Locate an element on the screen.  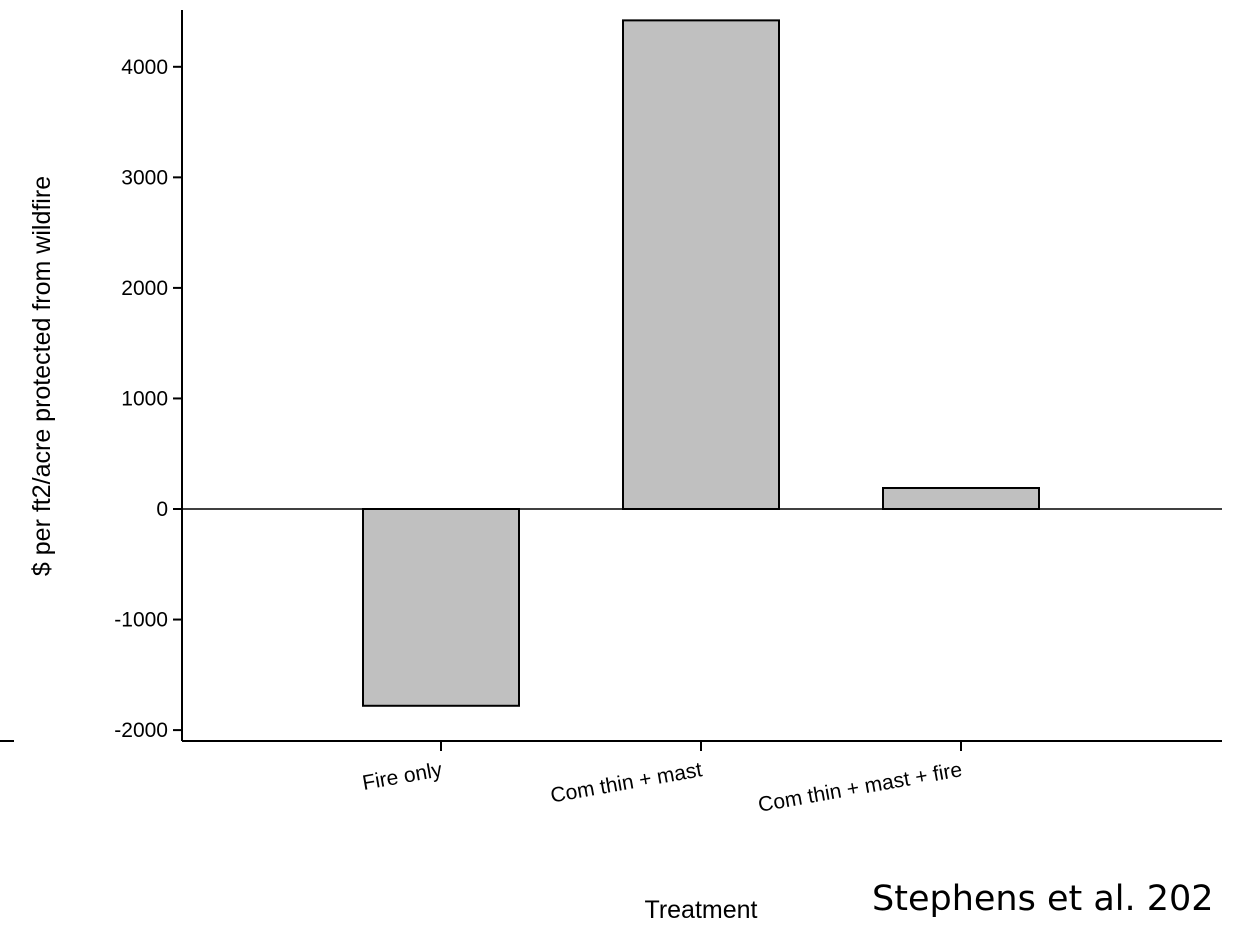
x-tick-label: Com thin + mast is located at coordinates (626, 782).